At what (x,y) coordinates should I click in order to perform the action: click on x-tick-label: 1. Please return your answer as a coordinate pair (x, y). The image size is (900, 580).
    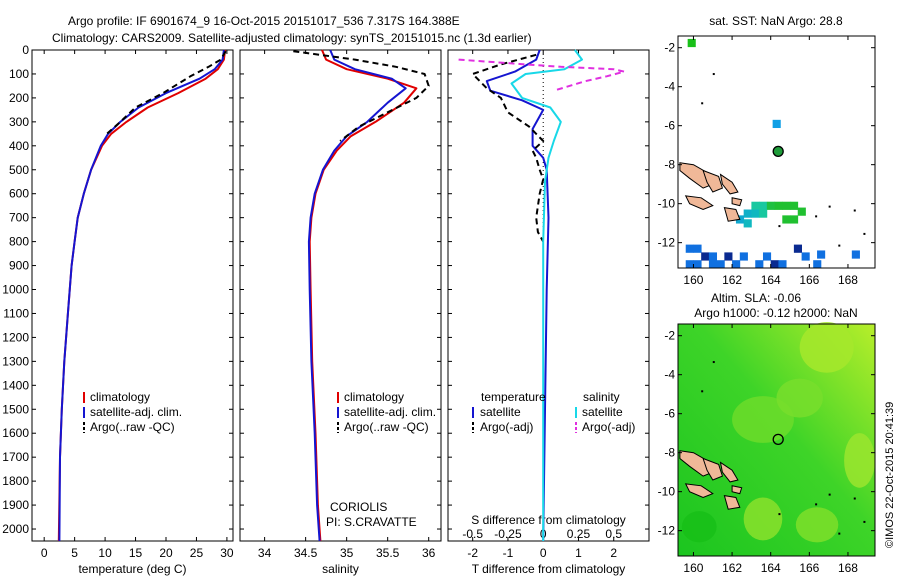
    Looking at the image, I should click on (578, 553).